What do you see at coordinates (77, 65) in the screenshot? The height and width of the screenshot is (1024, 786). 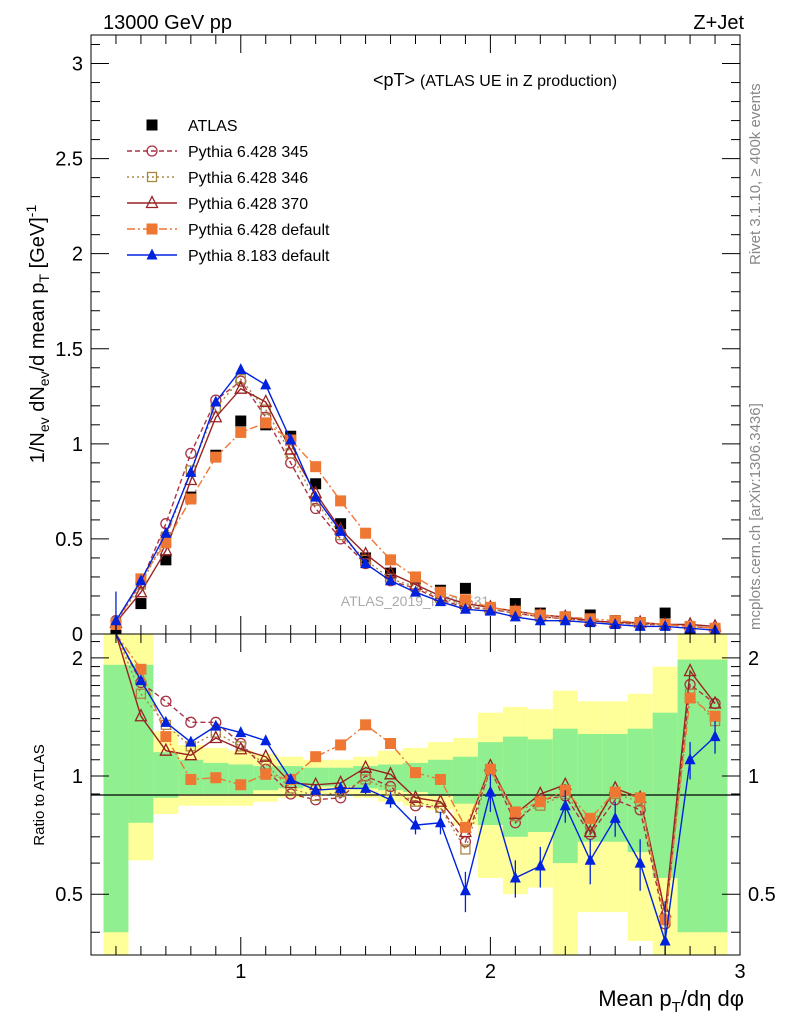 I see `main-y-tick-label: 3` at bounding box center [77, 65].